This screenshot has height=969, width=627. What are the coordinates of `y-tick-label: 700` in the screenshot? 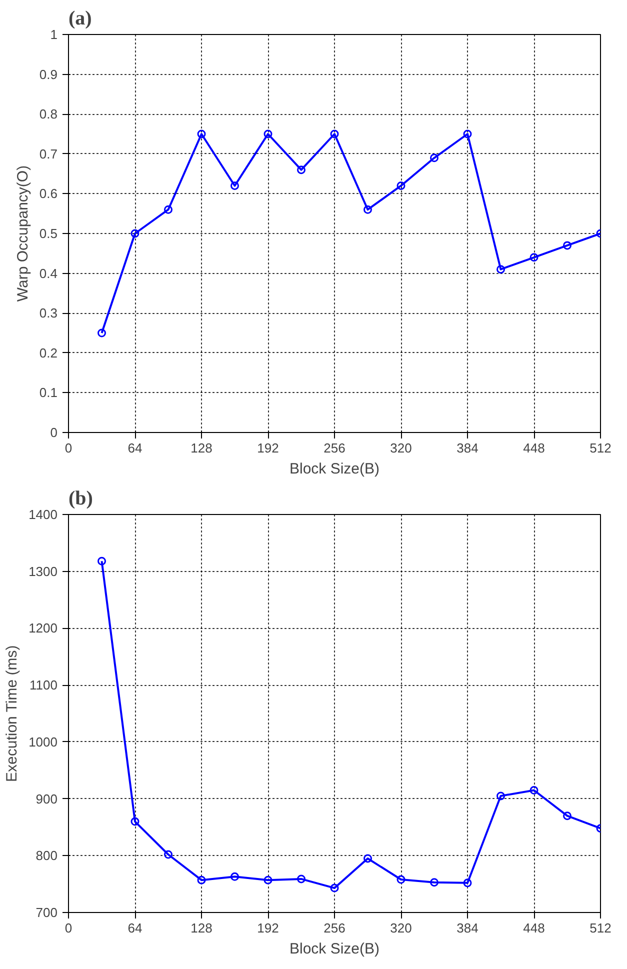 It's located at (47, 912).